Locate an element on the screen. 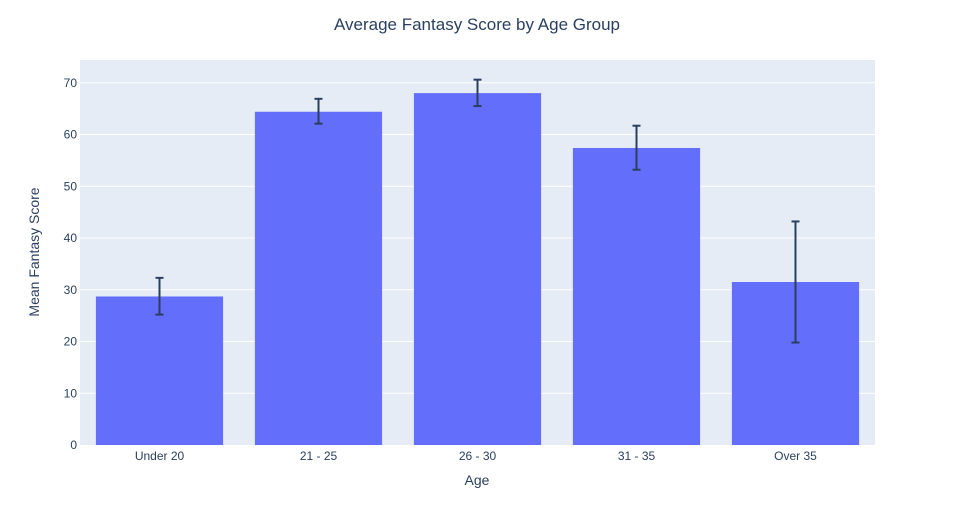 Image resolution: width=954 pixels, height=525 pixels. y-axis-ticks: 0 10 20 30 40 50 60 70 is located at coordinates (71, 264).